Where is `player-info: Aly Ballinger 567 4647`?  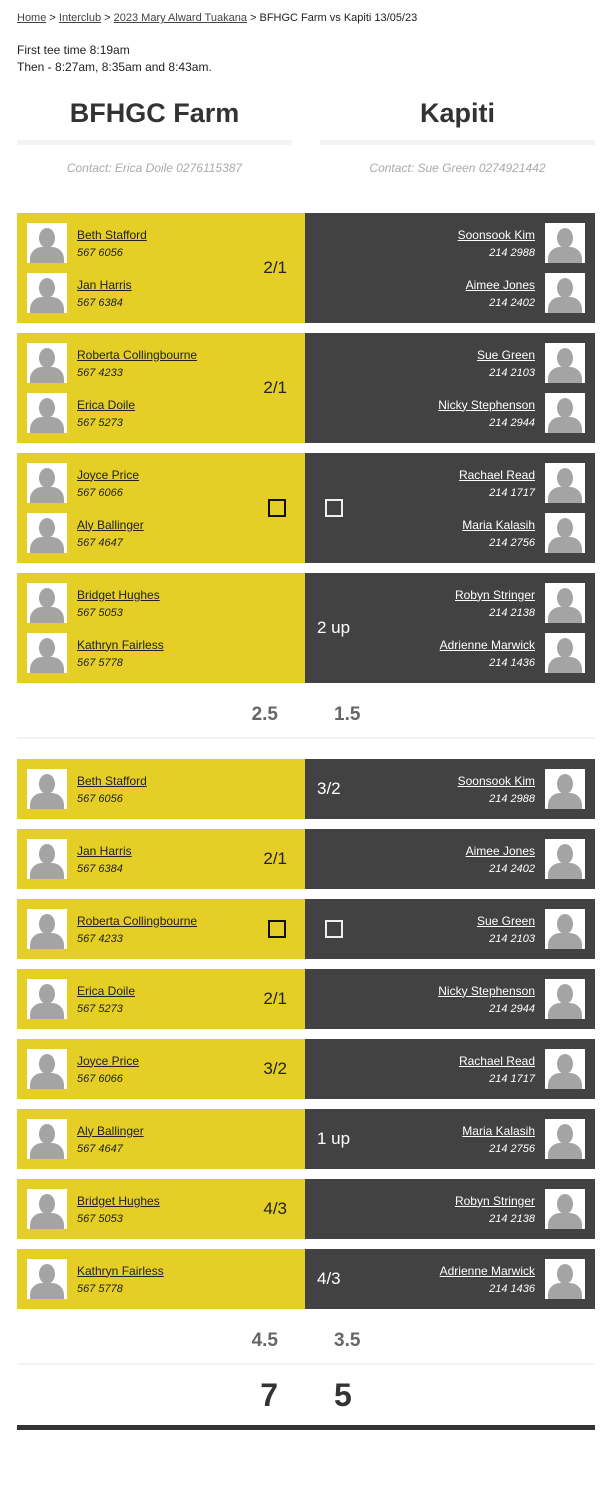
player-info: Aly Ballinger 567 4647 is located at coordinates (110, 533).